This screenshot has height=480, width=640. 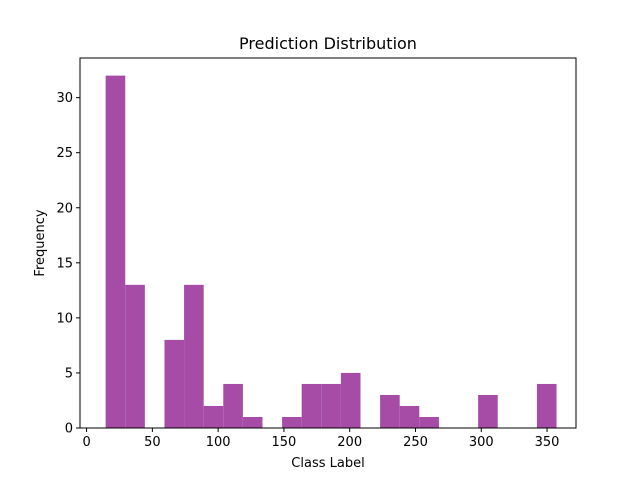 What do you see at coordinates (152, 442) in the screenshot?
I see `x-tick-label: 50` at bounding box center [152, 442].